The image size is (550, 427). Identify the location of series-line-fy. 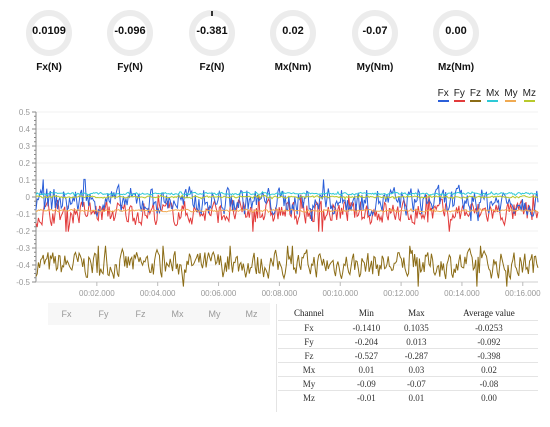
(287, 213).